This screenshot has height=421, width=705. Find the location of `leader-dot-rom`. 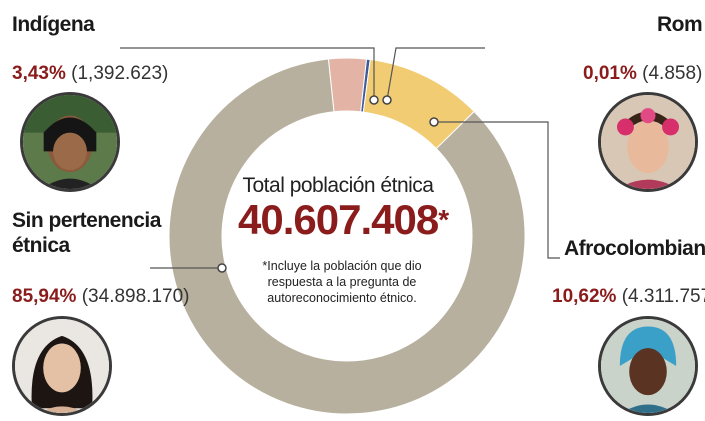

leader-dot-rom is located at coordinates (387, 100).